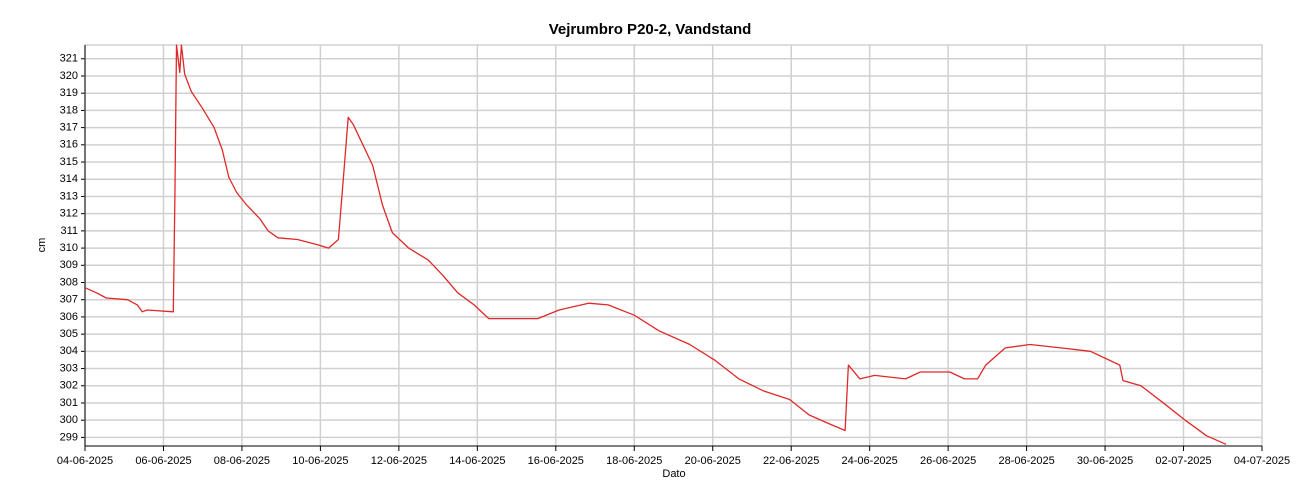  What do you see at coordinates (69, 300) in the screenshot?
I see `y-tick-label: 307` at bounding box center [69, 300].